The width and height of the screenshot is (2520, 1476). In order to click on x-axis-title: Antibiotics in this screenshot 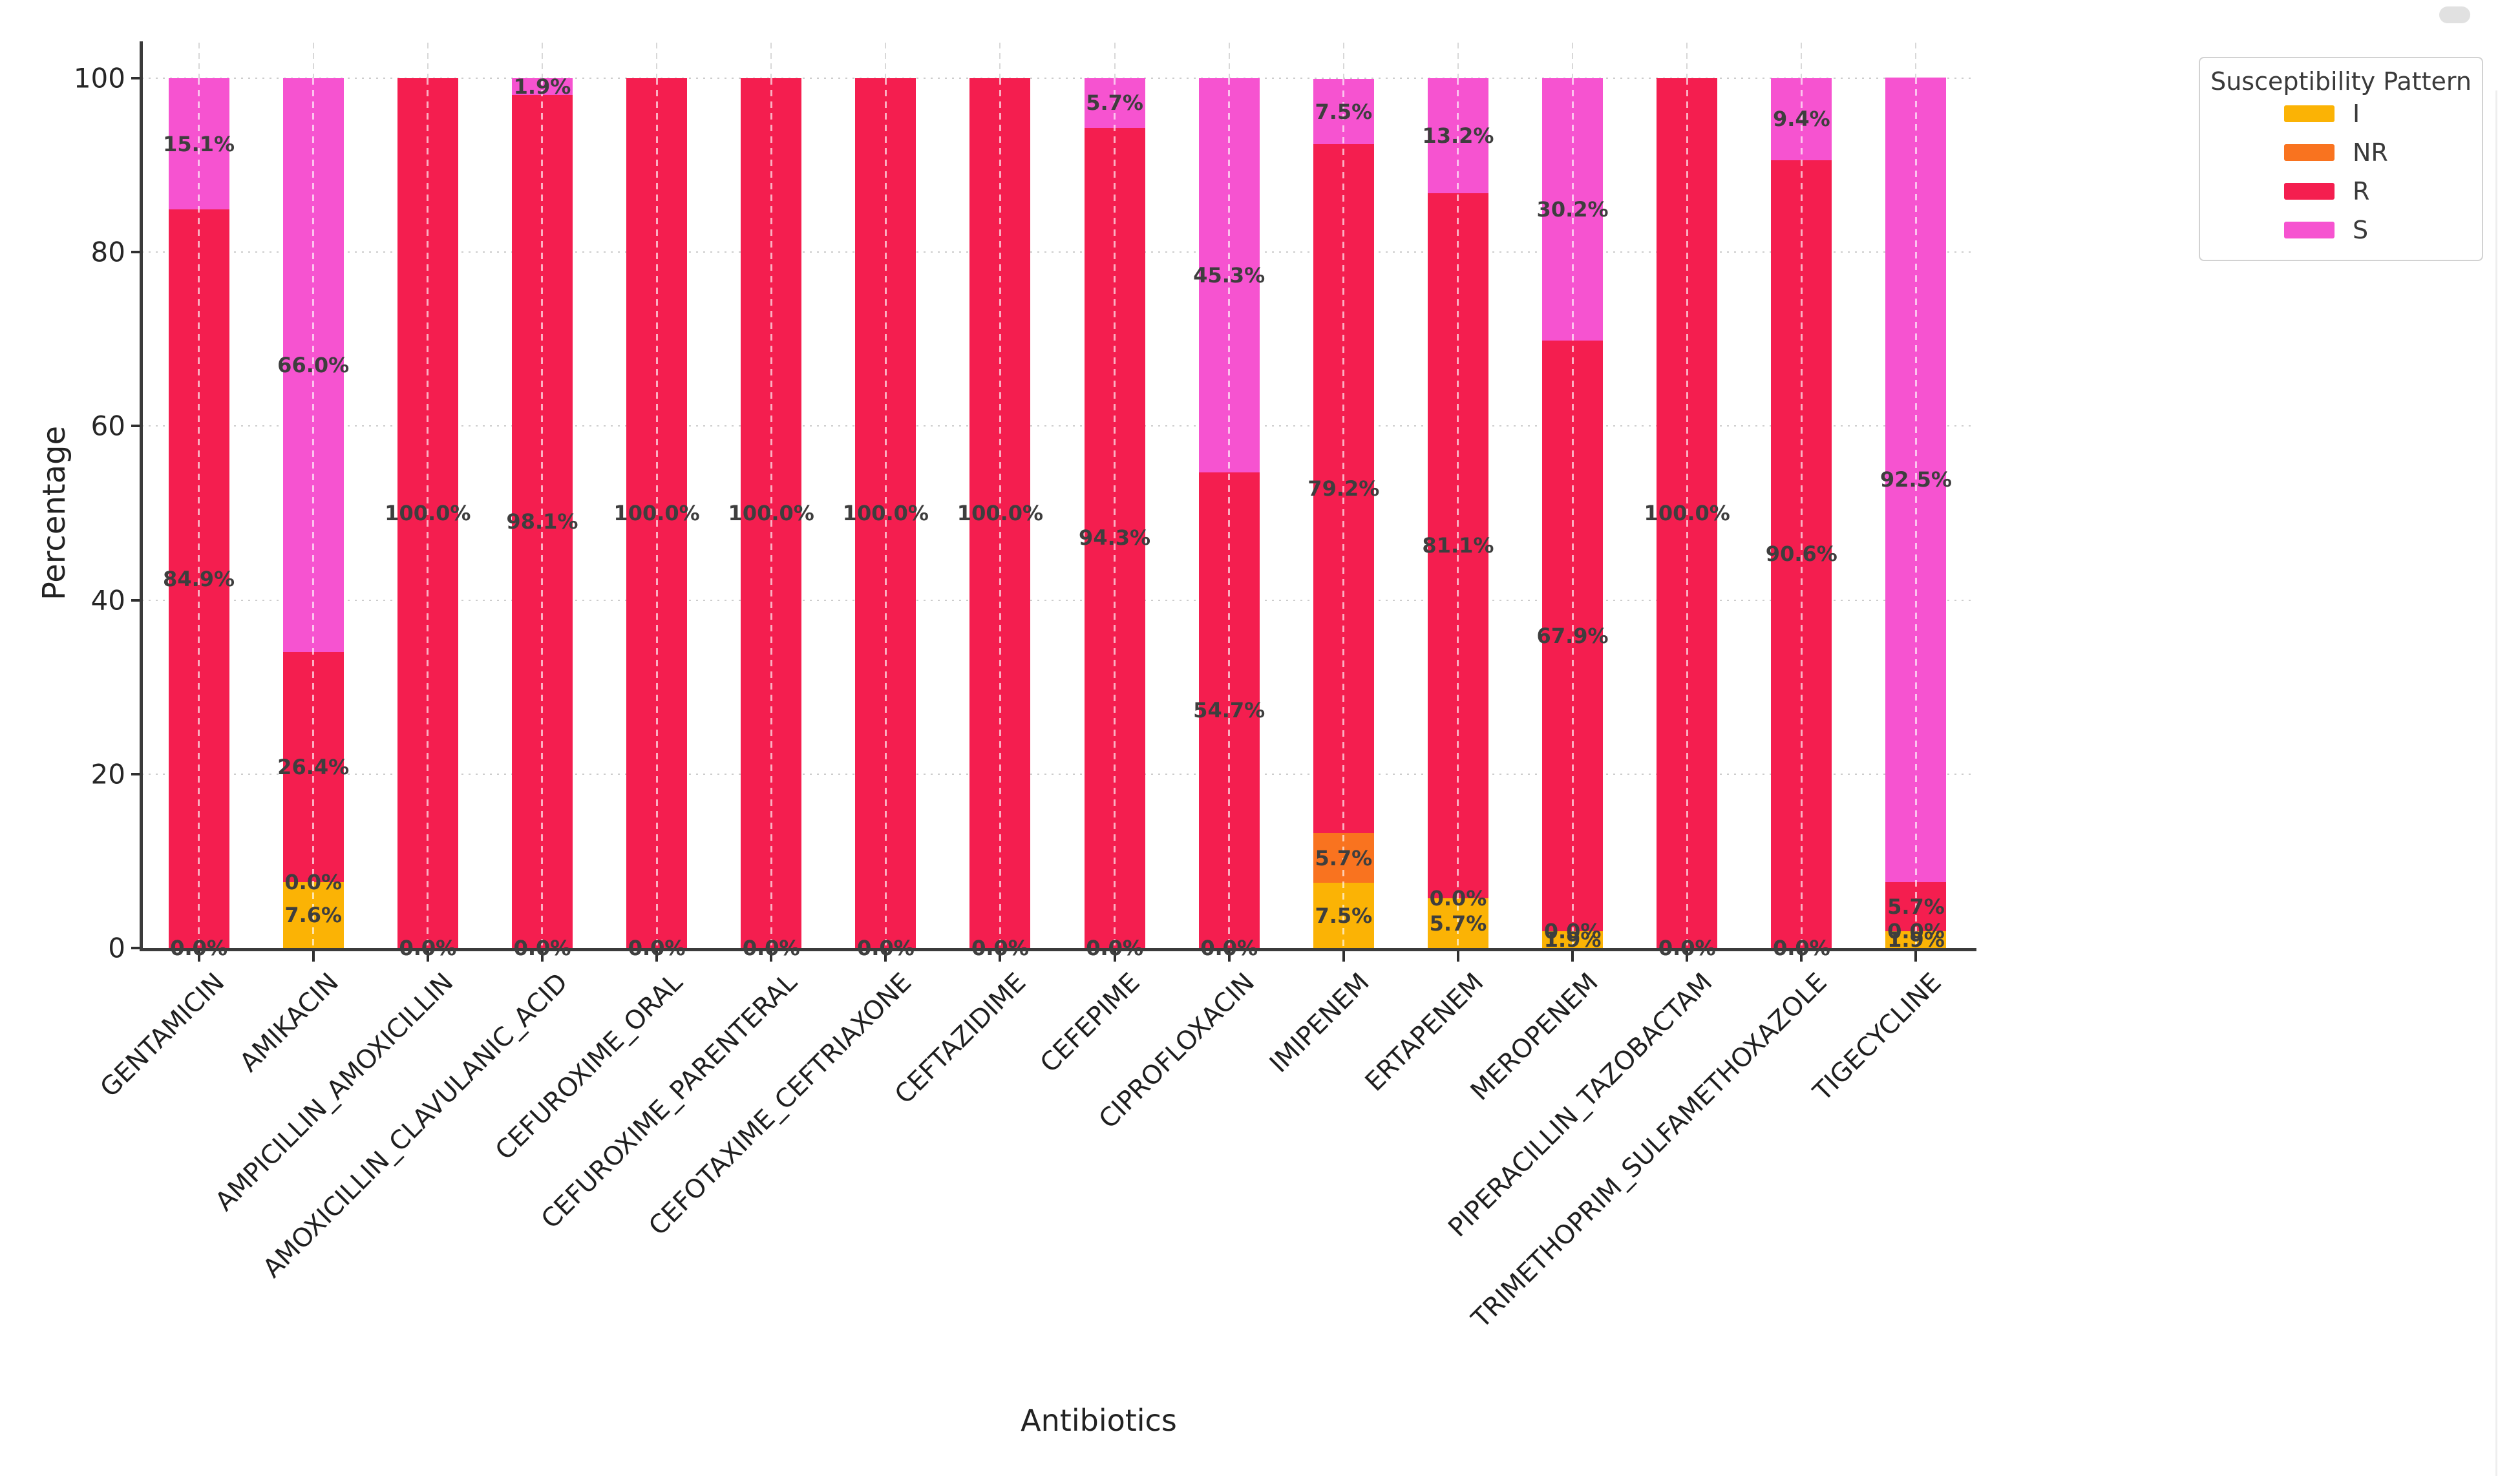, I will do `click(1099, 1421)`.